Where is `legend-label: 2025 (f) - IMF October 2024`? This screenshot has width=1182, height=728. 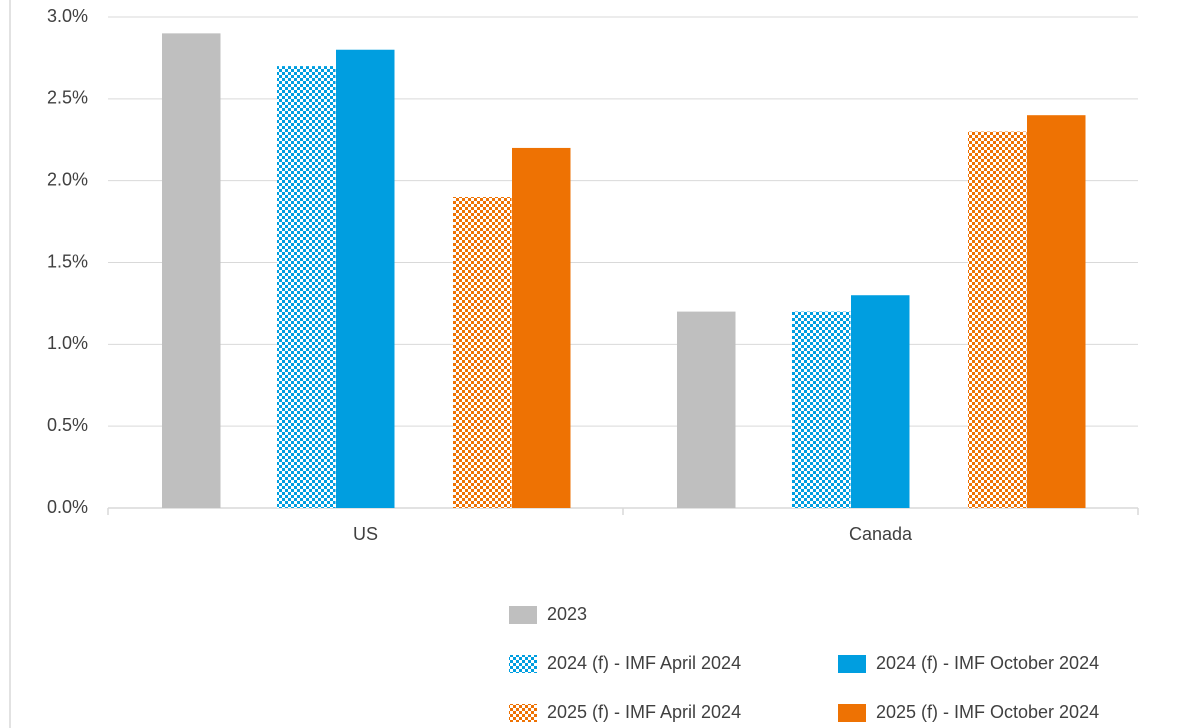 legend-label: 2025 (f) - IMF October 2024 is located at coordinates (987, 712).